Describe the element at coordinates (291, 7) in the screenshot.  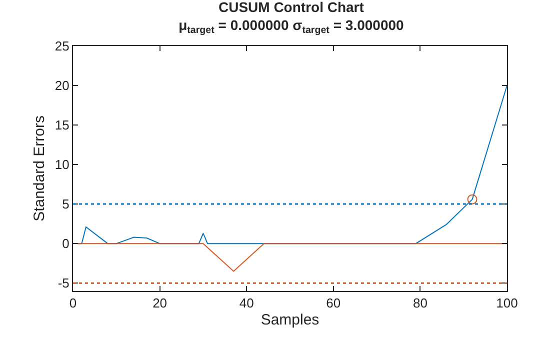
I see `chart-title: CUSUM Control Chart` at that location.